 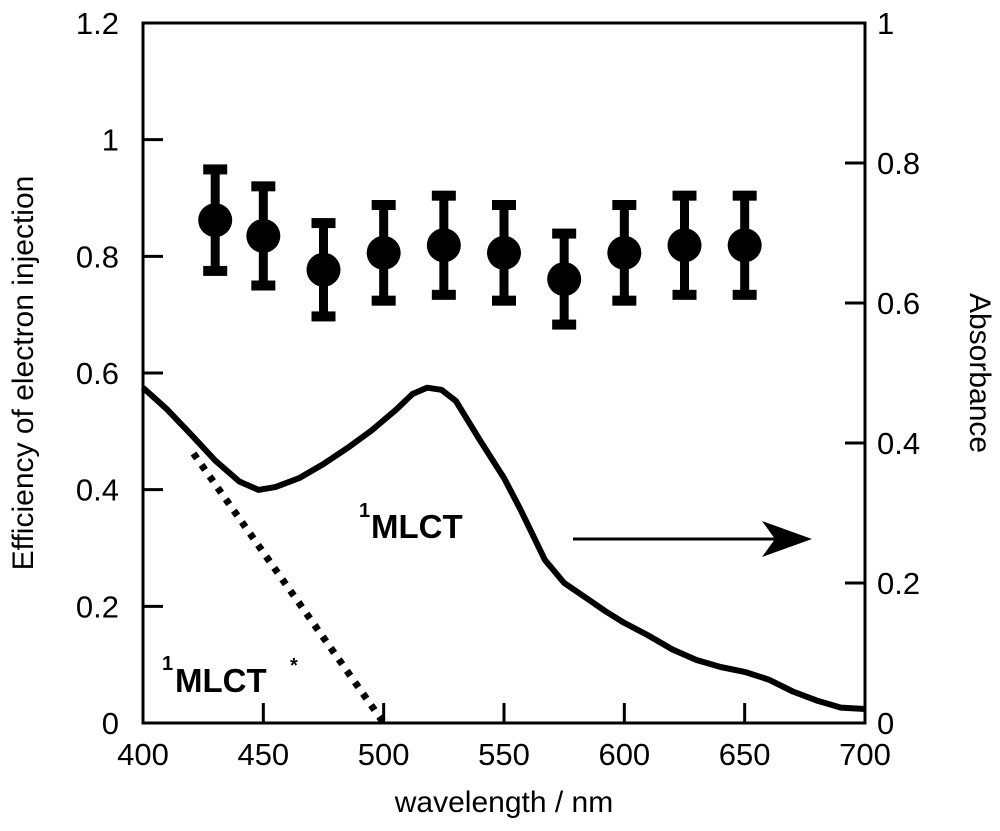 I want to click on y-left-tick-label: 0.4, so click(x=97, y=490).